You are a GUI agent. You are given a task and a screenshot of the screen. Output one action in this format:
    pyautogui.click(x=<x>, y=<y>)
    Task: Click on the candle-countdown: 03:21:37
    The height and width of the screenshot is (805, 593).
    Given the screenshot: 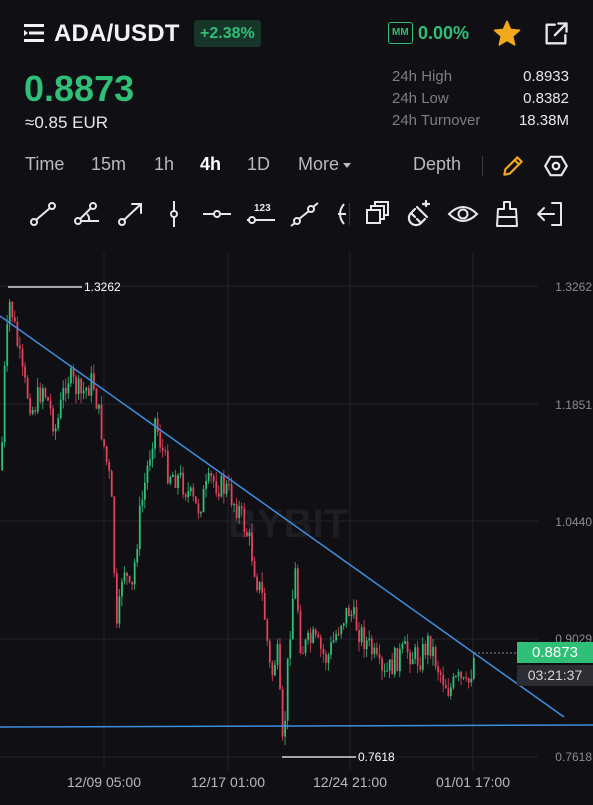 What is the action you would take?
    pyautogui.click(x=555, y=675)
    